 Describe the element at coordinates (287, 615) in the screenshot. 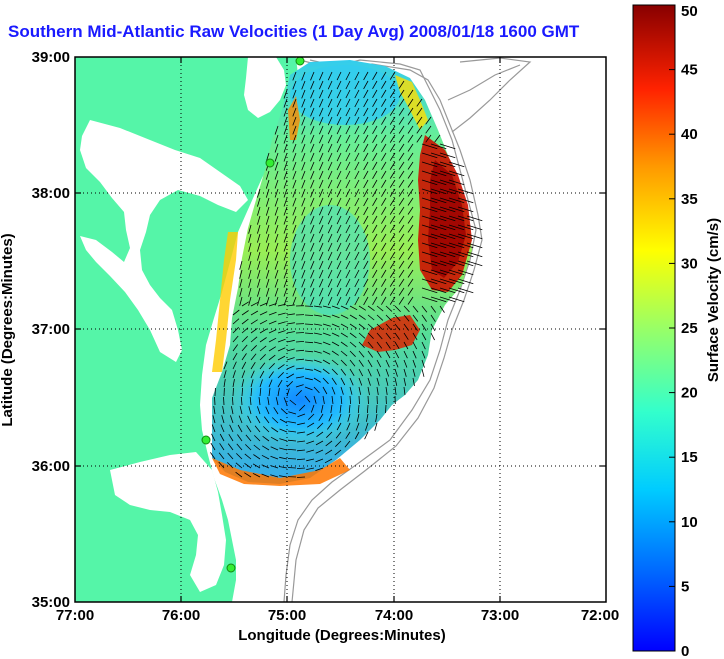

I see `x-tick-label: 75:00` at that location.